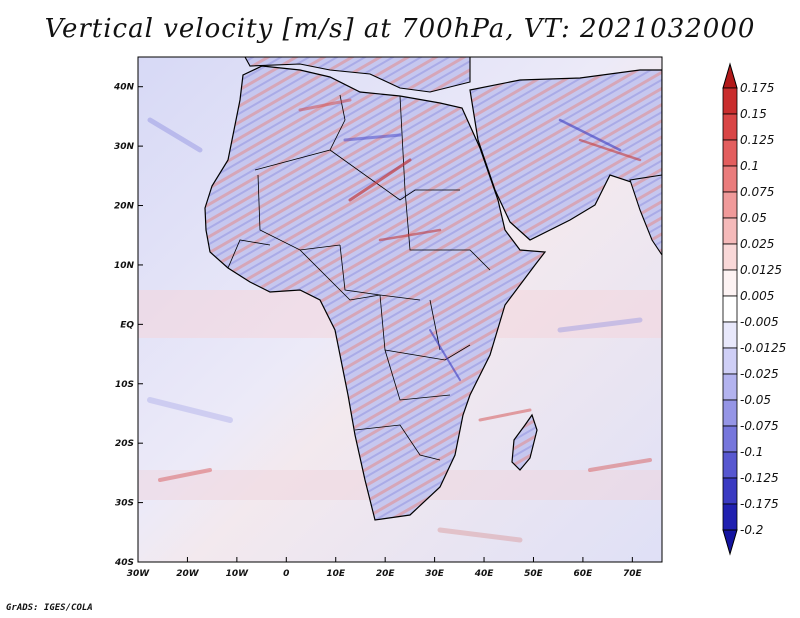  Describe the element at coordinates (761, 270) in the screenshot. I see `colorbar-label: 0.0125` at that location.